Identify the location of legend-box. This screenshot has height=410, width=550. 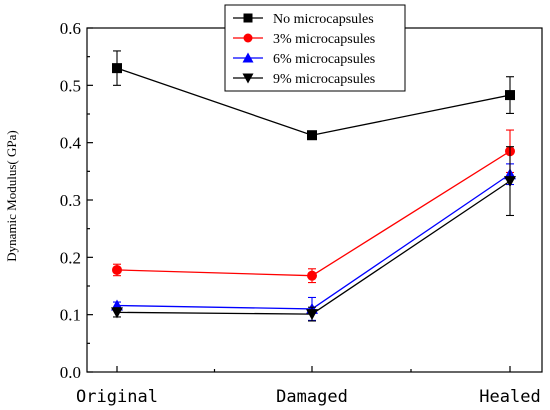
(315, 48).